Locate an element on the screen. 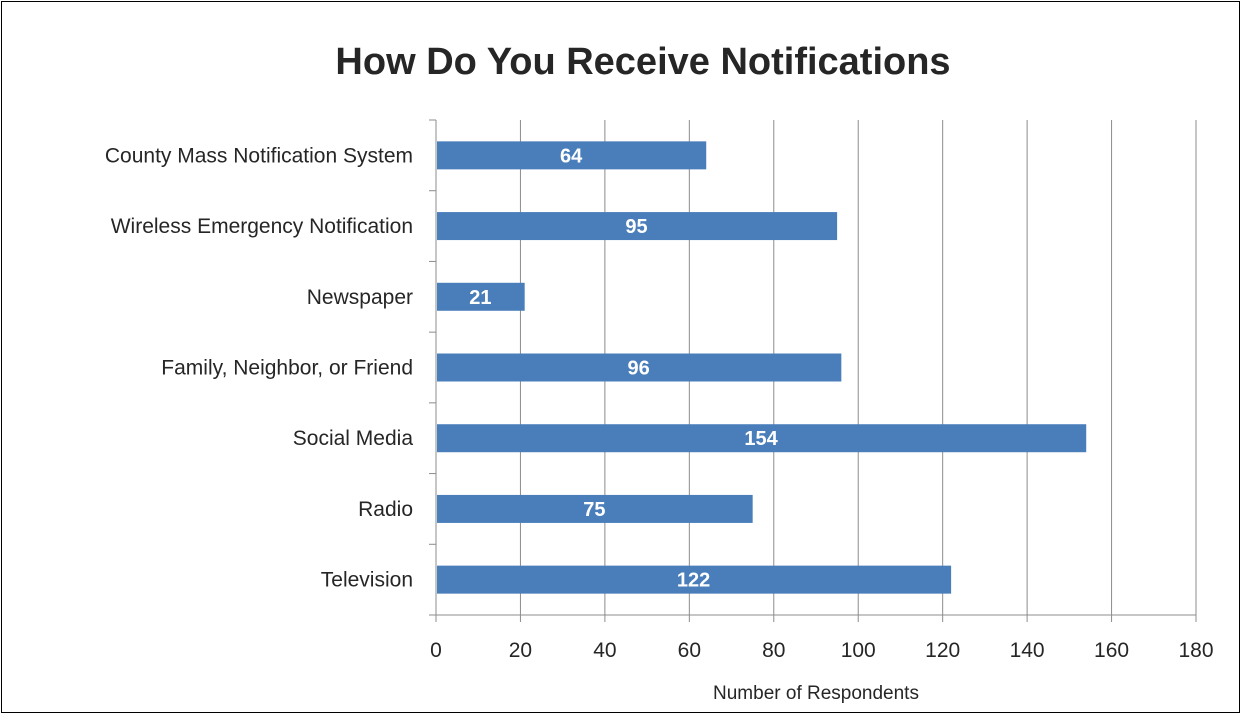  category-label: Social Media is located at coordinates (353, 438).